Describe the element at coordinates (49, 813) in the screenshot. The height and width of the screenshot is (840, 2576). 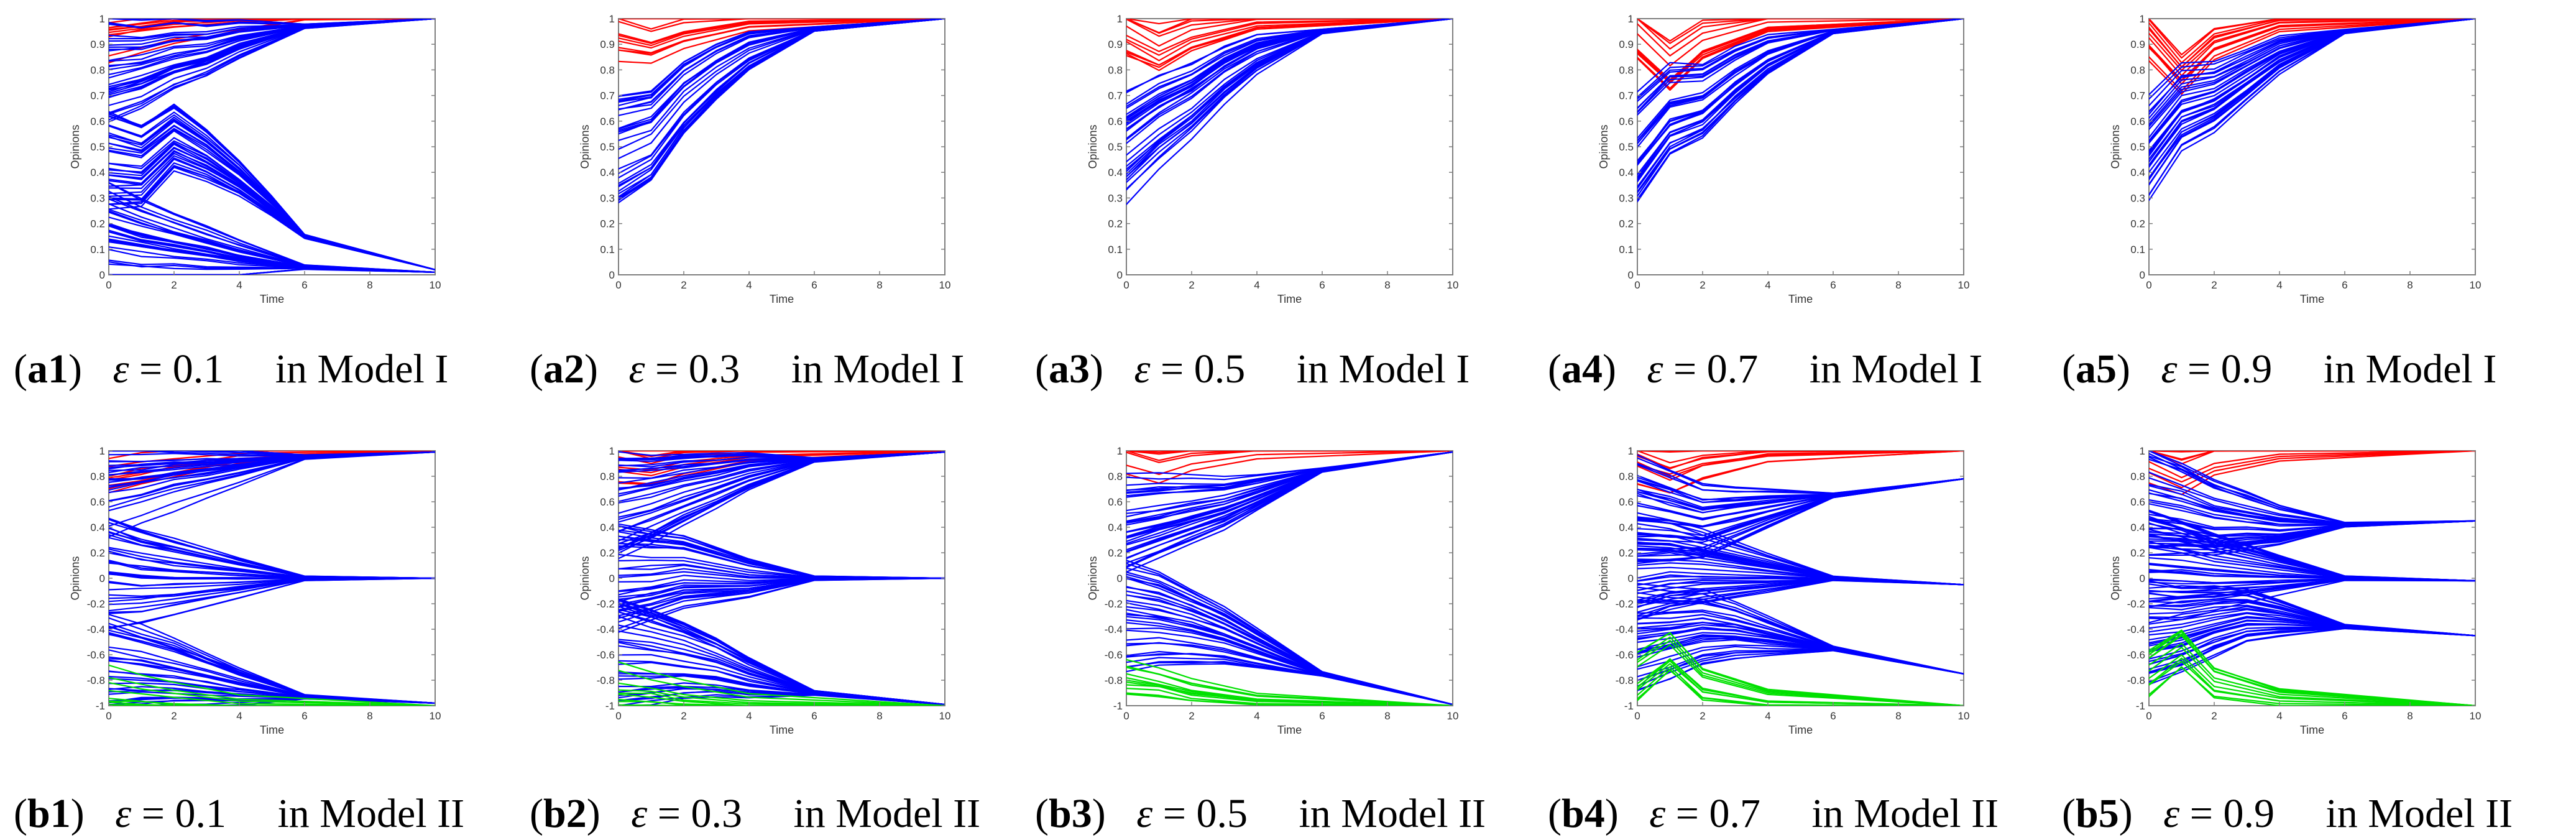
I see `caption-label: b1` at that location.